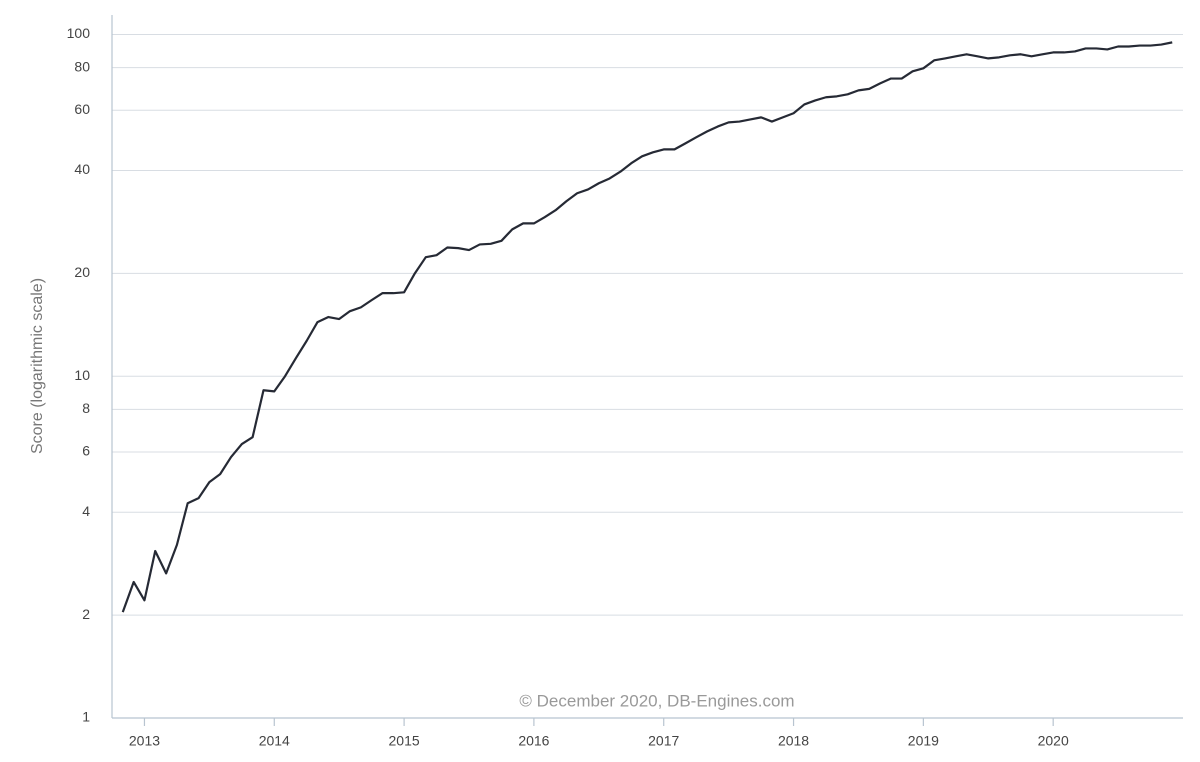 The height and width of the screenshot is (762, 1200). What do you see at coordinates (82, 109) in the screenshot?
I see `y-tick-label: 60` at bounding box center [82, 109].